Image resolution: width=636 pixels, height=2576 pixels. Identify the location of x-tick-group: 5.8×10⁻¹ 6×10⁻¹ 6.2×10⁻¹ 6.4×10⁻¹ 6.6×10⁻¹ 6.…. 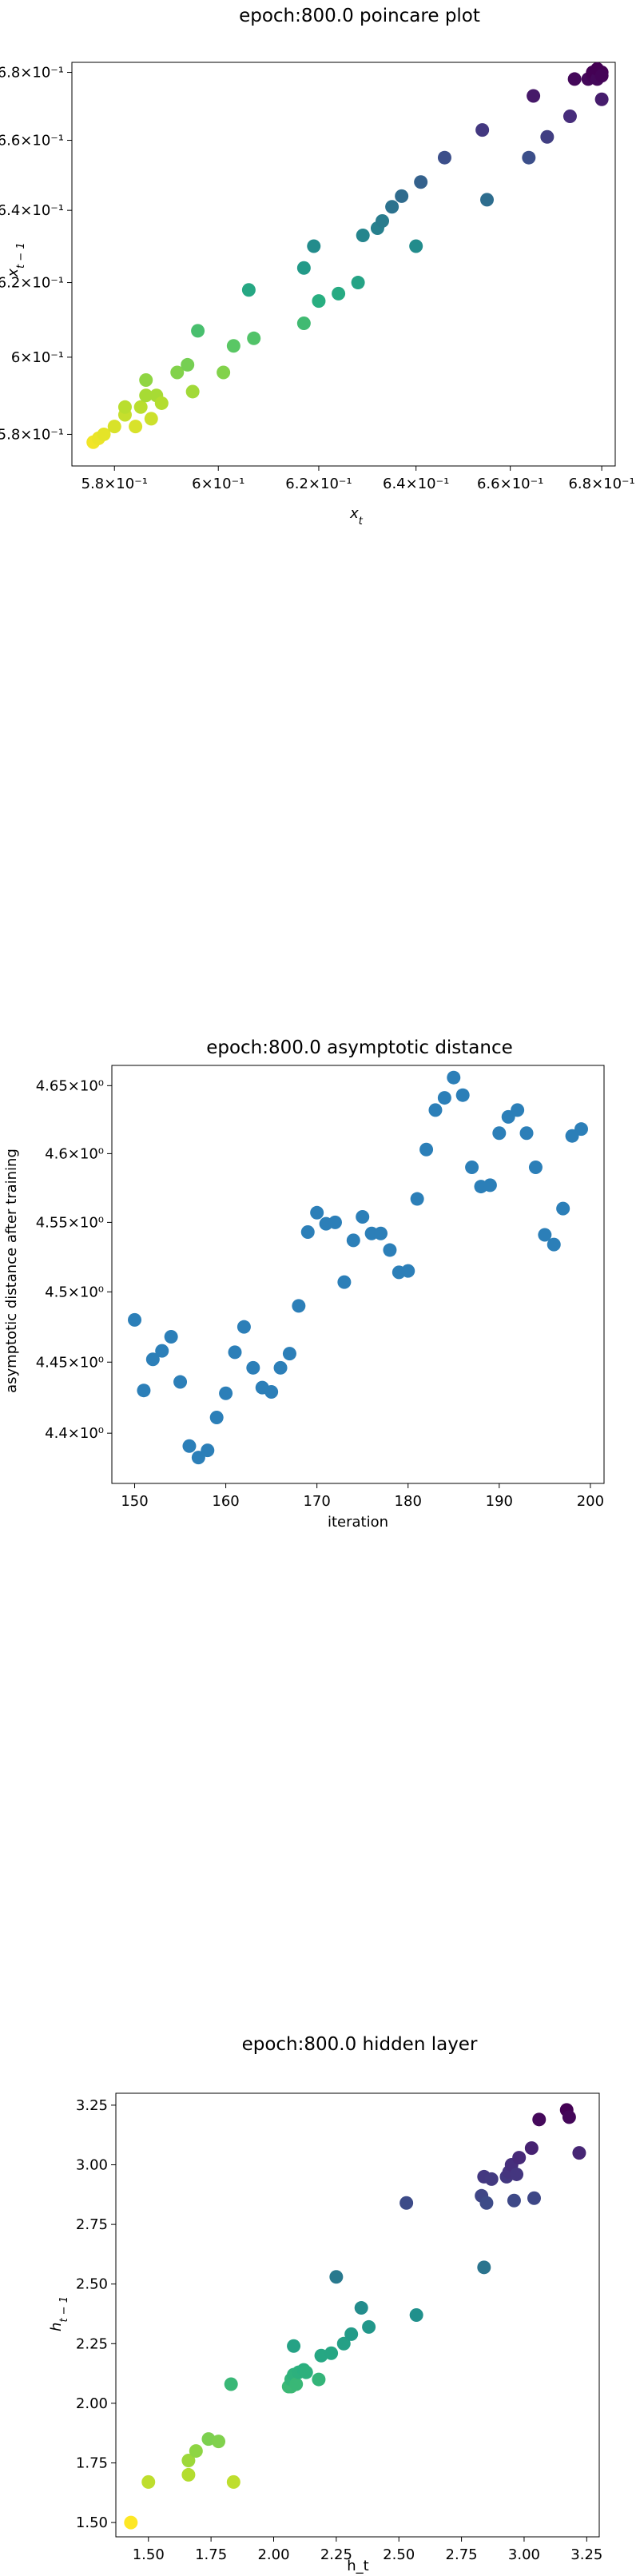
(358, 479).